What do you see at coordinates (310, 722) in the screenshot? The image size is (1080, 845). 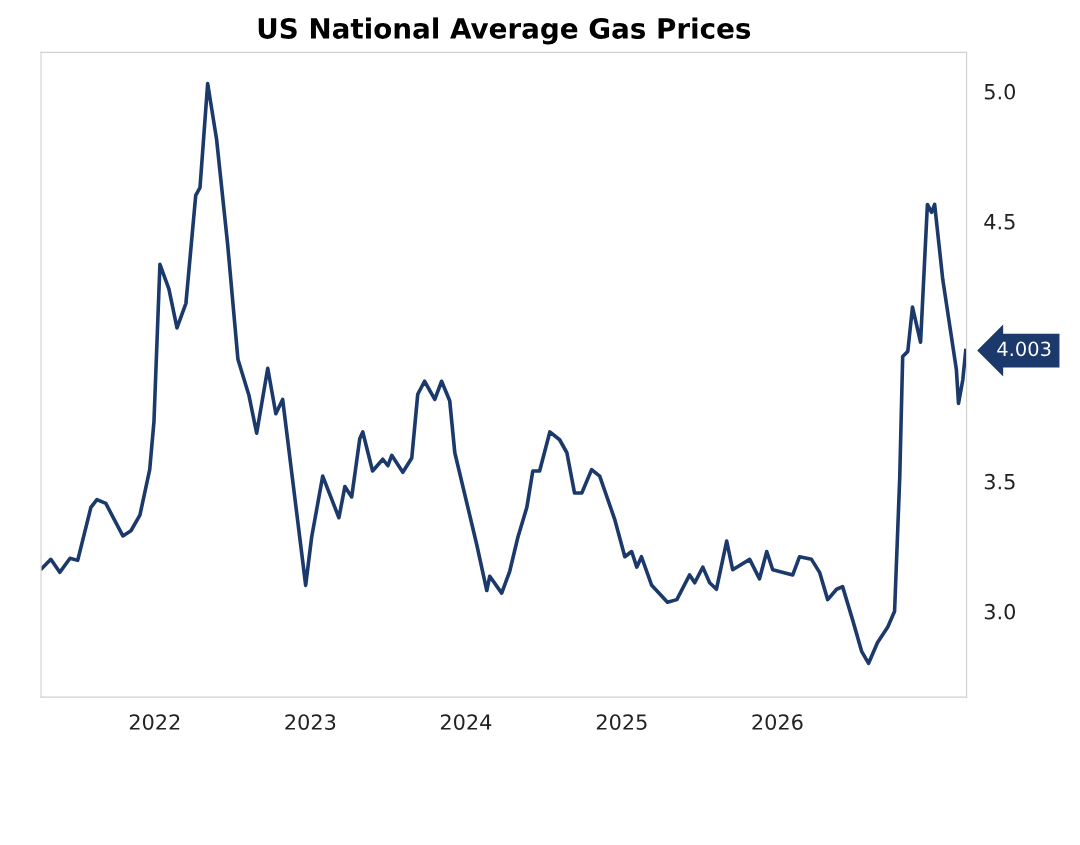 I see `x-tick-label: 2023` at bounding box center [310, 722].